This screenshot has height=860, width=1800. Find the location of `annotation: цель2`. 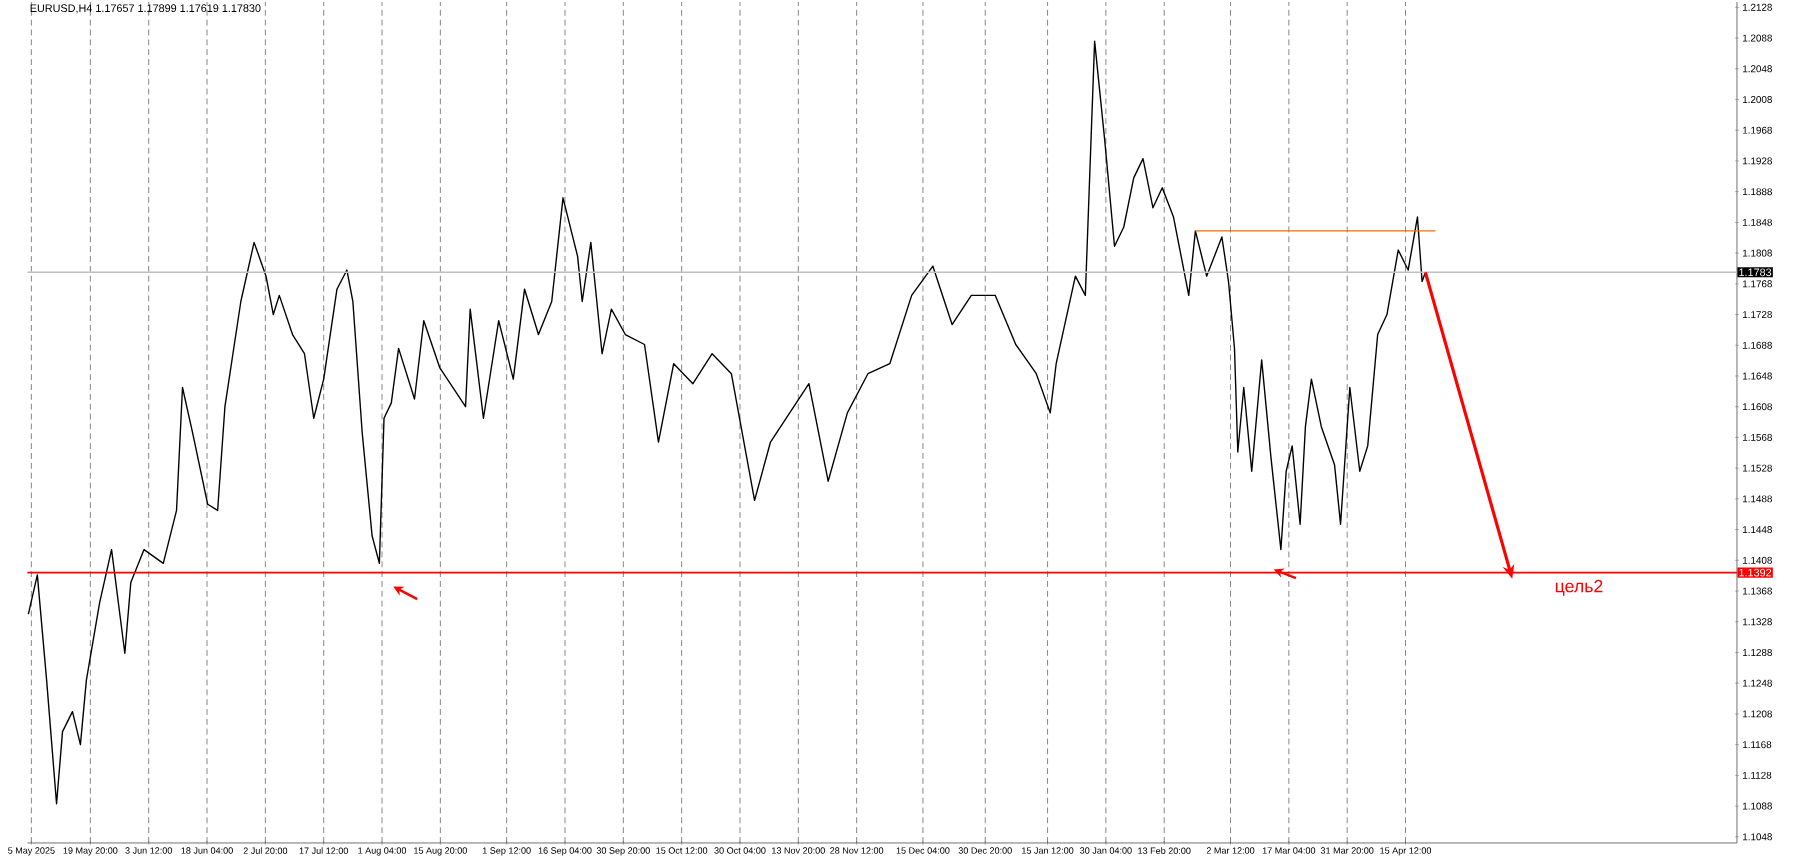

annotation: цель2 is located at coordinates (1579, 587).